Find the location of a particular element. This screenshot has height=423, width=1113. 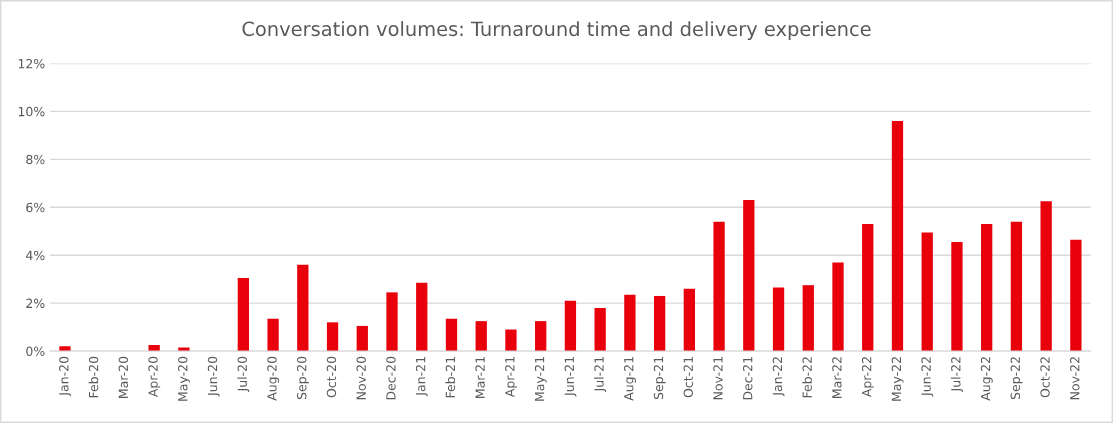

x-tick-label: Oct-21 is located at coordinates (688, 377).